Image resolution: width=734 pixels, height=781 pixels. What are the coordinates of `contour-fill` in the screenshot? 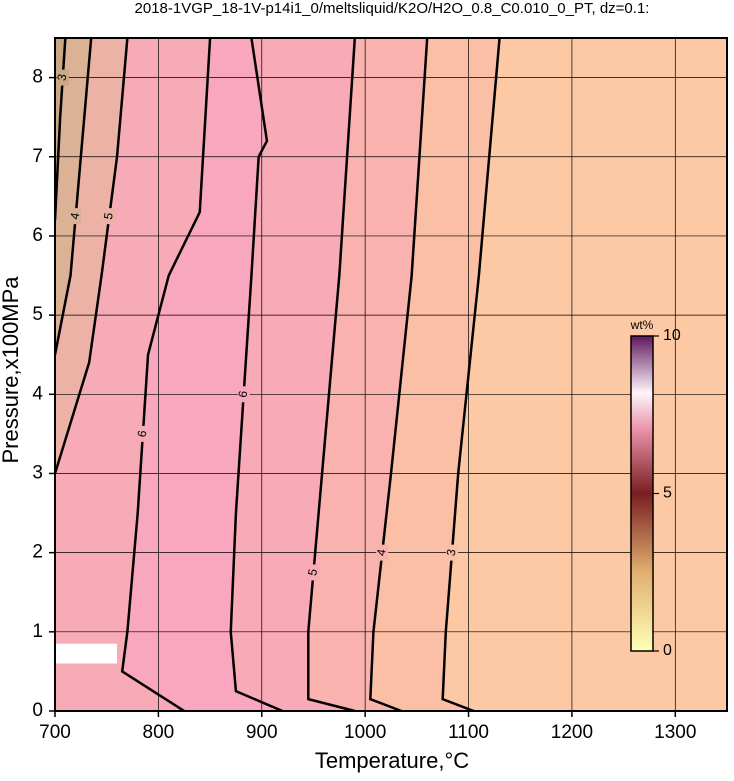 It's located at (73, 196).